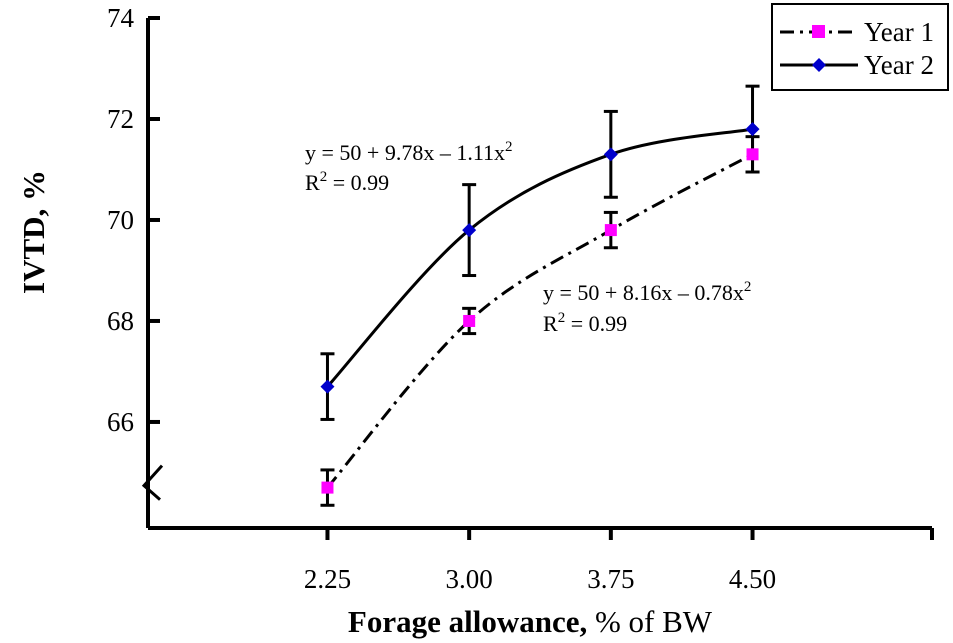 The height and width of the screenshot is (643, 953). I want to click on legend-box, so click(860, 47).